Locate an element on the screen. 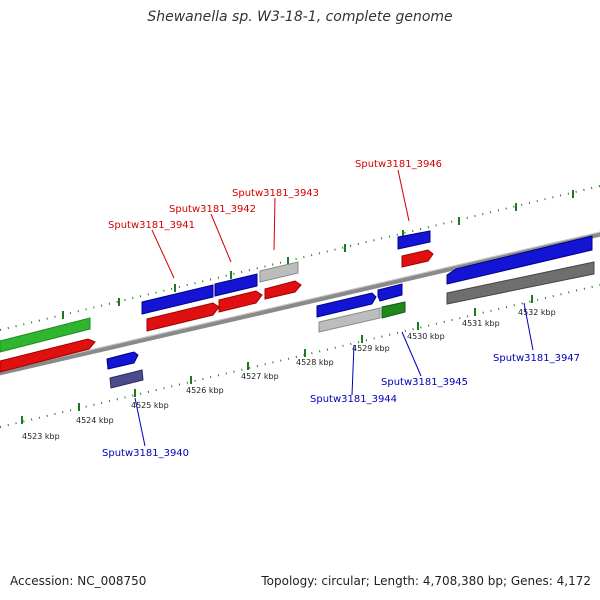 Image resolution: width=600 pixels, height=600 pixels. cds-3947-darkgray is located at coordinates (520, 283).